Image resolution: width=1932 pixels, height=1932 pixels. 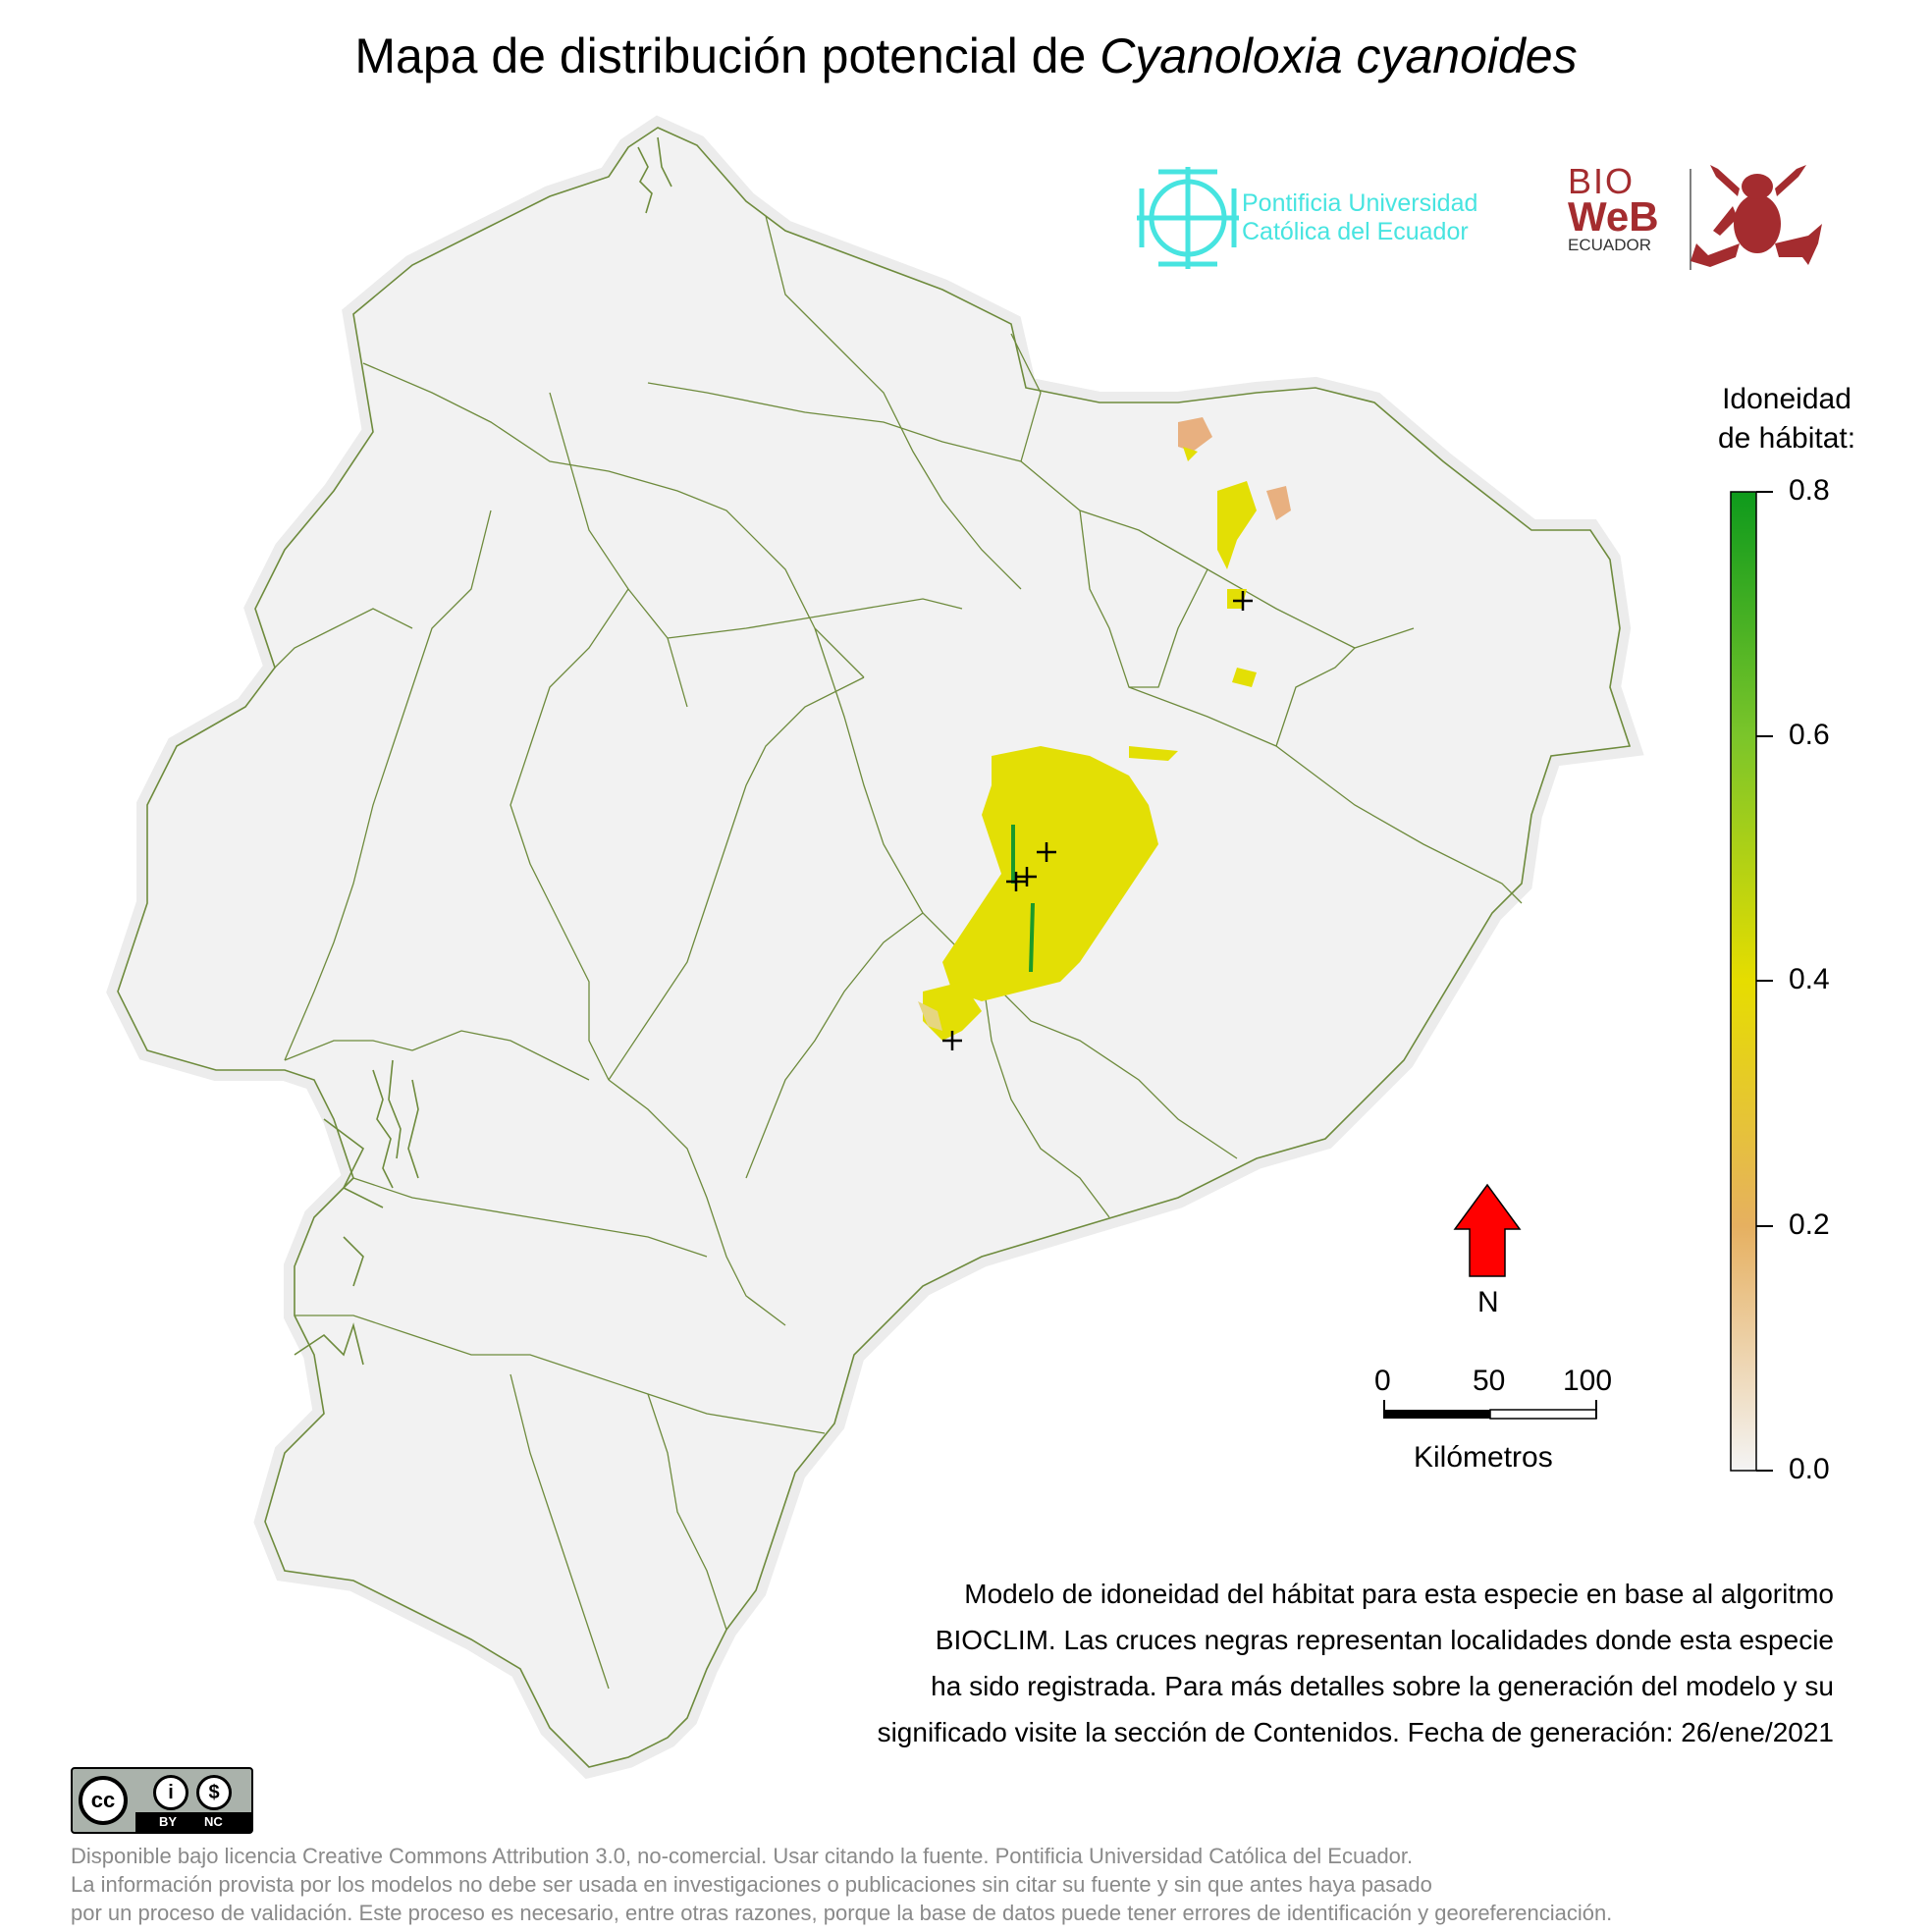 What do you see at coordinates (1809, 735) in the screenshot?
I see `legend-tick-label: 0.6` at bounding box center [1809, 735].